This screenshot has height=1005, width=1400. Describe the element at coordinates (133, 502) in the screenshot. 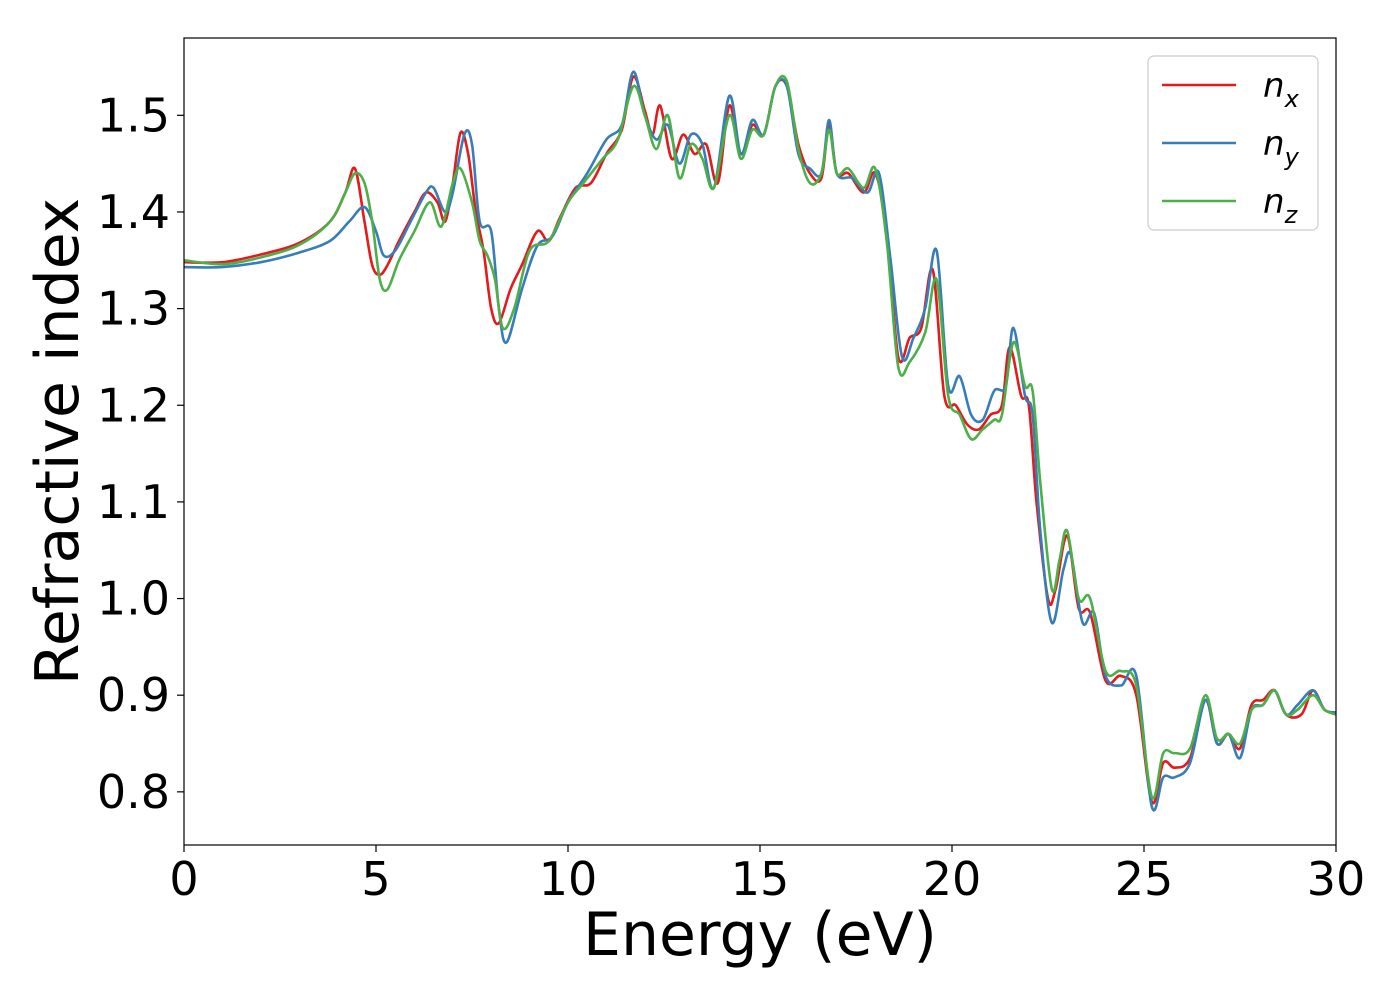

I see `y-tick-label: 1.1` at that location.